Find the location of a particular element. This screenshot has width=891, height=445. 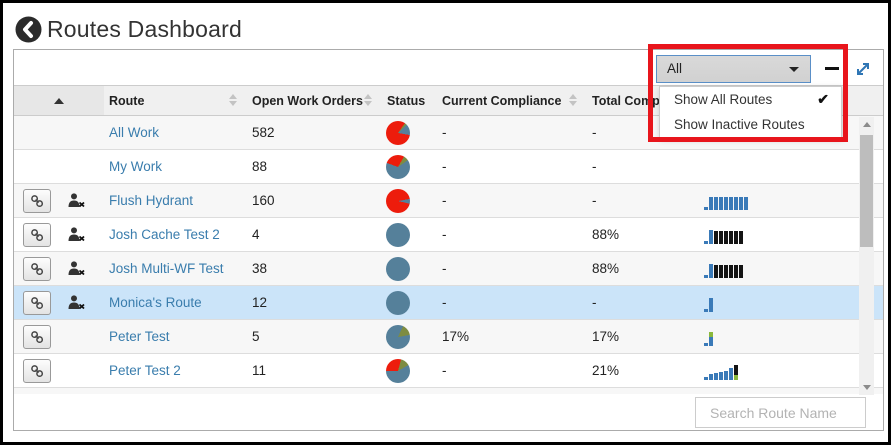

route-filter-select: All is located at coordinates (733, 69).